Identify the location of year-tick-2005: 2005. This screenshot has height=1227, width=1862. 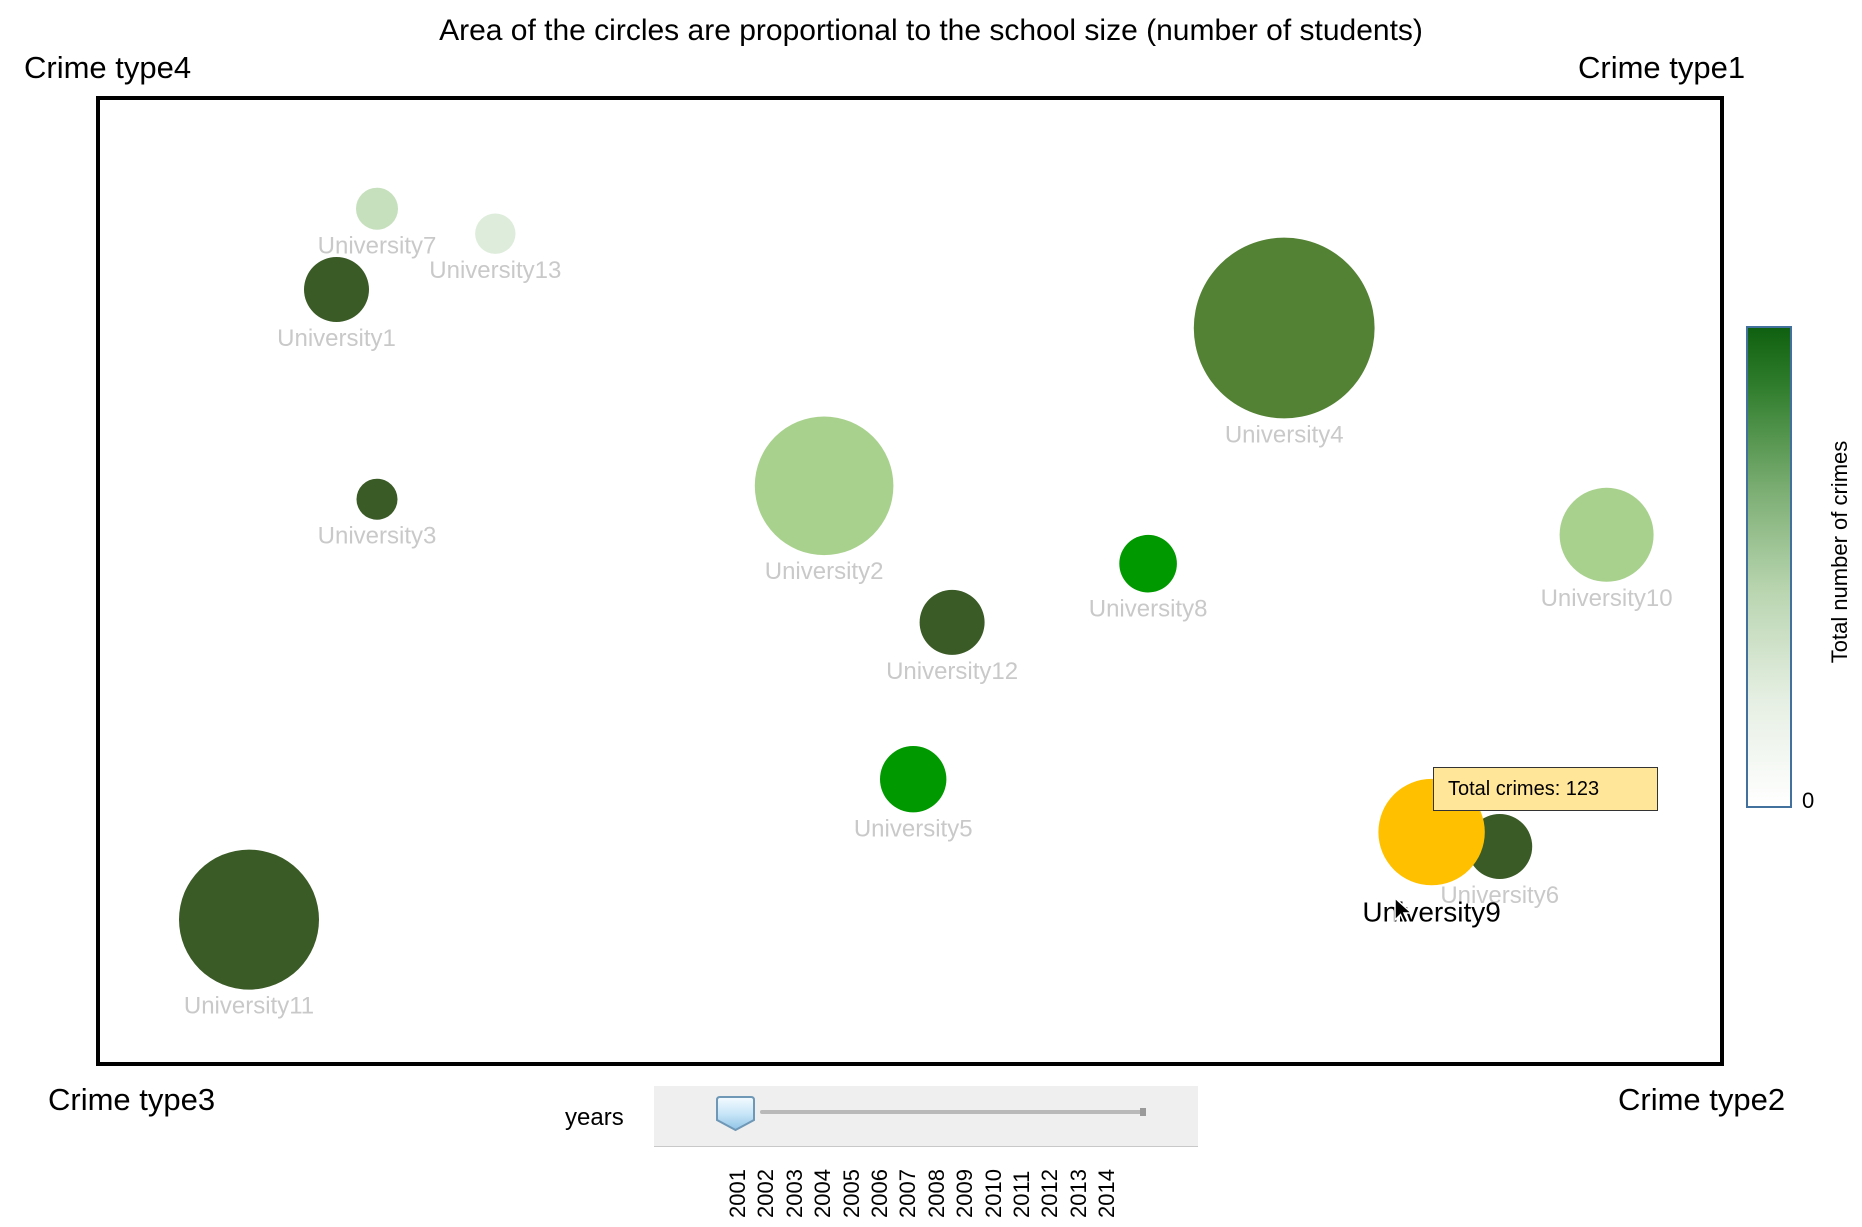
(851, 1193).